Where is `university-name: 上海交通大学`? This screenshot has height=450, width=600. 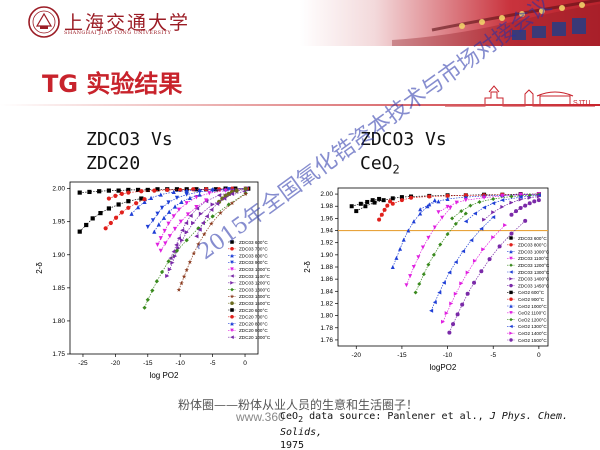
university-name: 上海交通大学 is located at coordinates (127, 23).